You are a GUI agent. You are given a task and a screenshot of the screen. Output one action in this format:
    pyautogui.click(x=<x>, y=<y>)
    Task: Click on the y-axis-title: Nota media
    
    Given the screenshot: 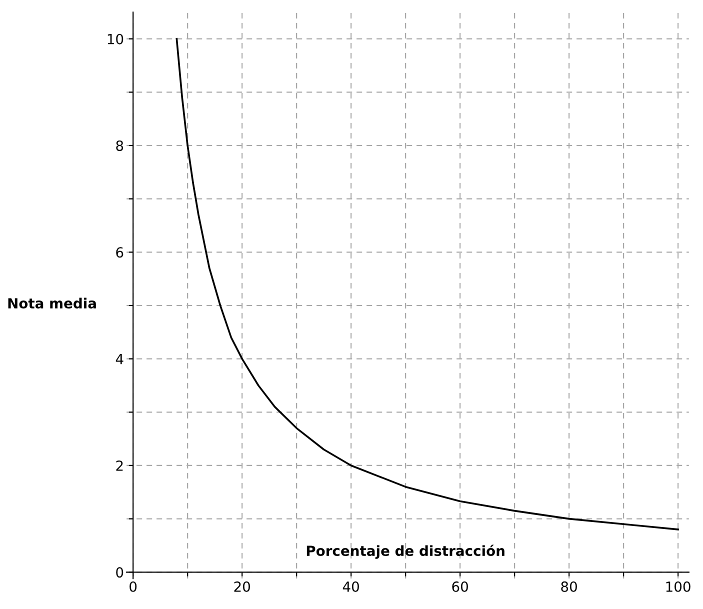 What is the action you would take?
    pyautogui.click(x=52, y=303)
    